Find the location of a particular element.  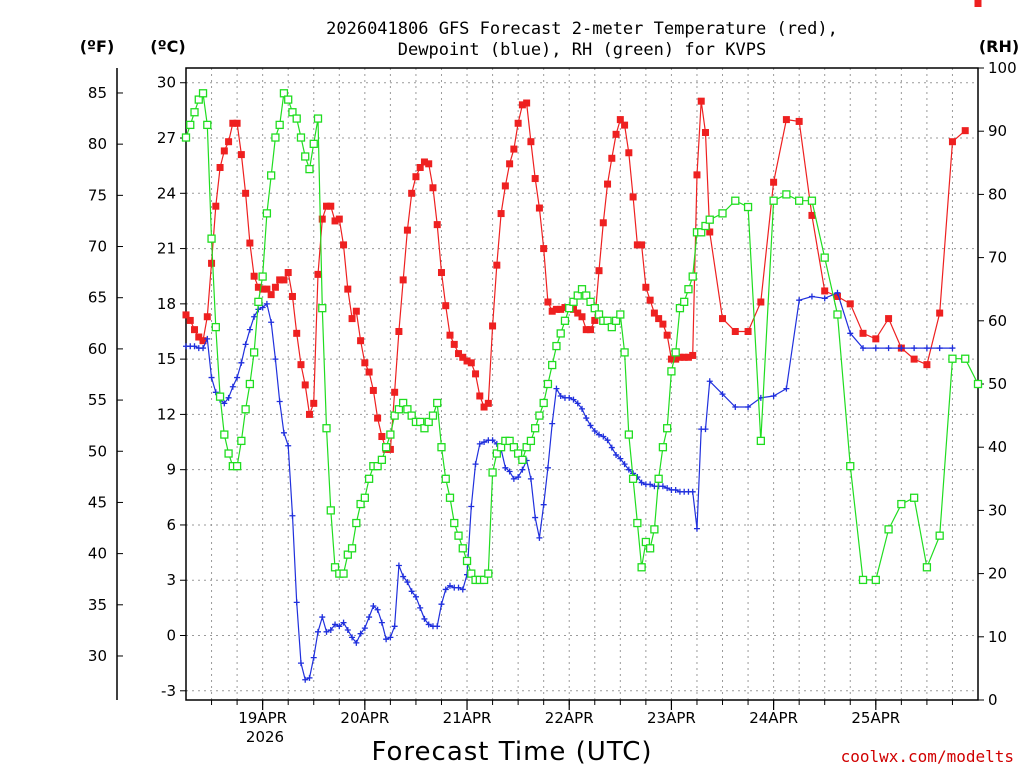

rh-tick-label: 100 is located at coordinates (1002, 68).